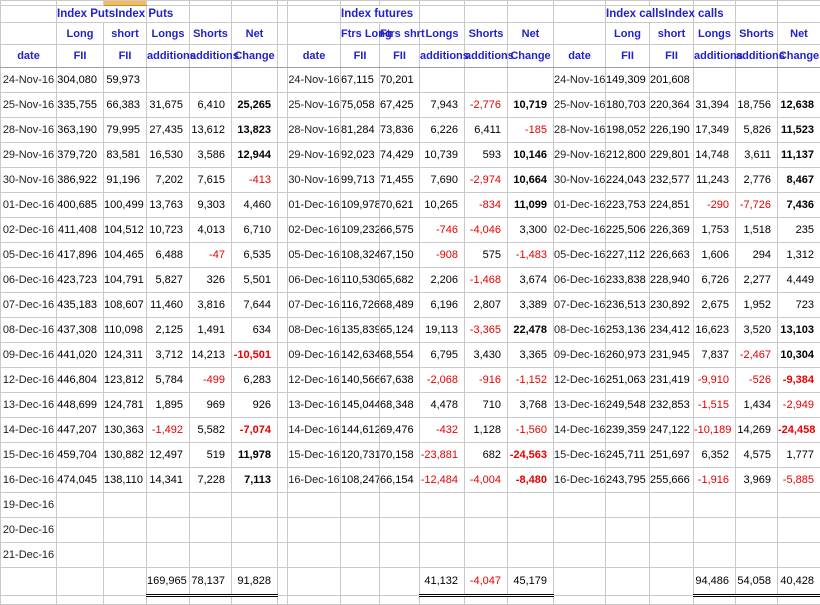  Describe the element at coordinates (530, 56) in the screenshot. I see `header-futures-change: Change` at that location.